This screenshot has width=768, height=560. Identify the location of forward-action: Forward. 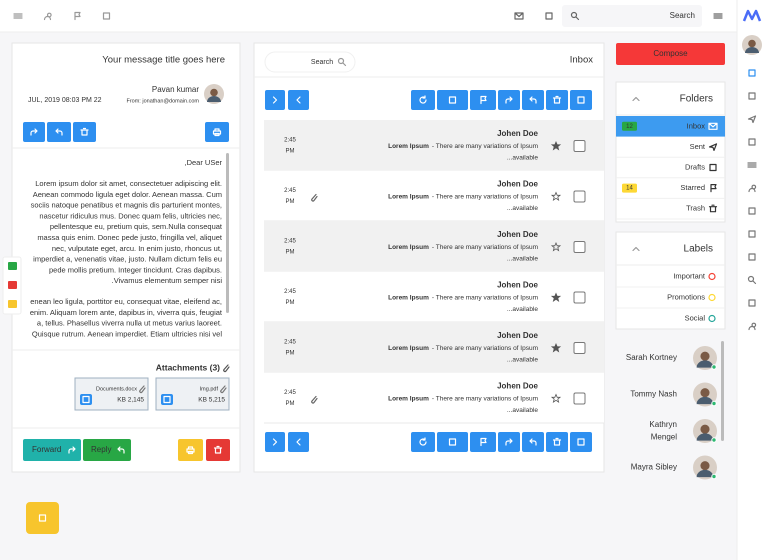
(52, 450).